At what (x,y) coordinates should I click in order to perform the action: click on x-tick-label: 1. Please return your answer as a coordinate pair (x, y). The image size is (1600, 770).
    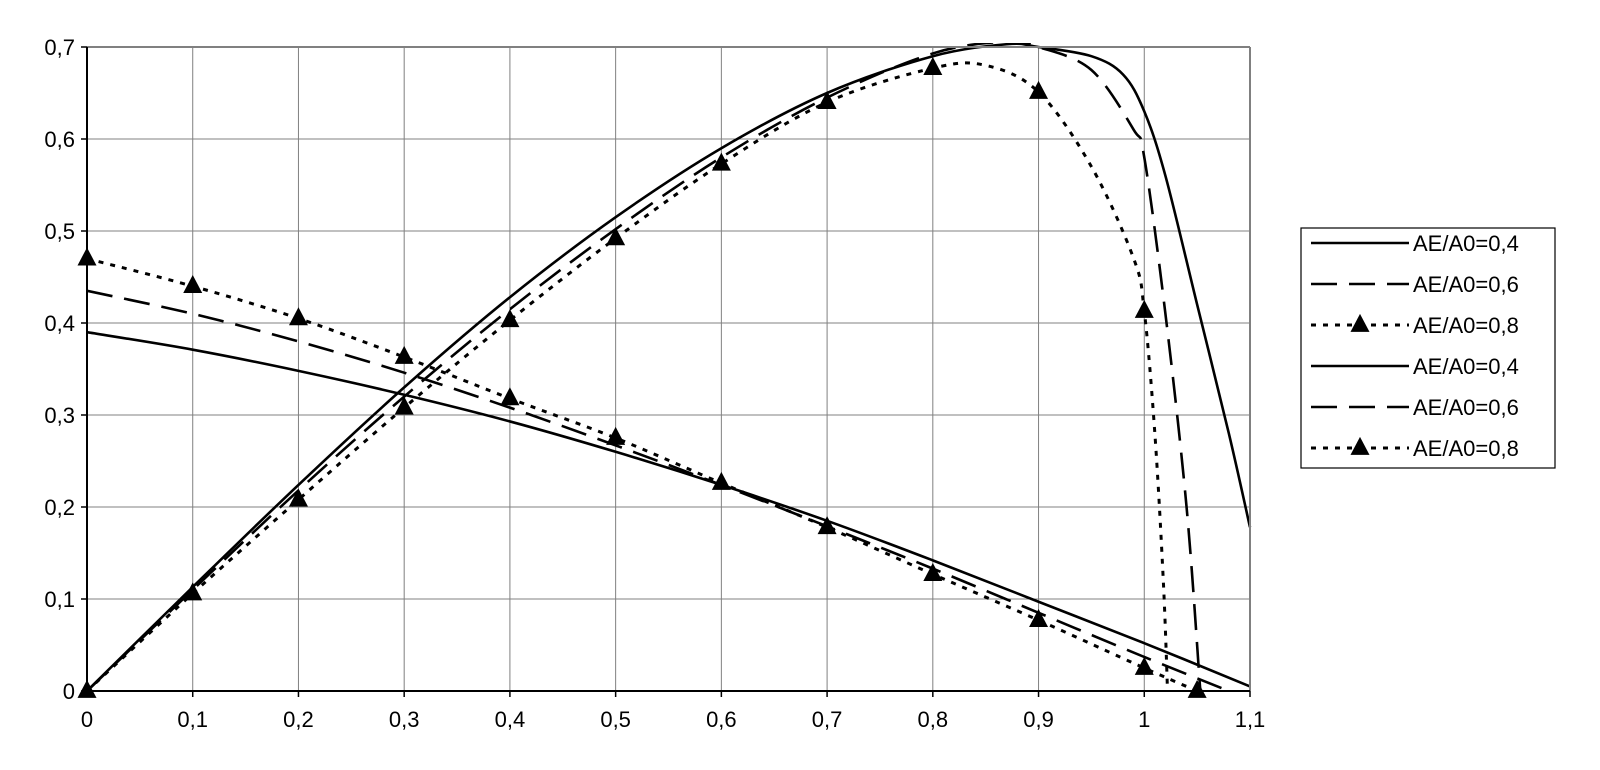
    Looking at the image, I should click on (1144, 719).